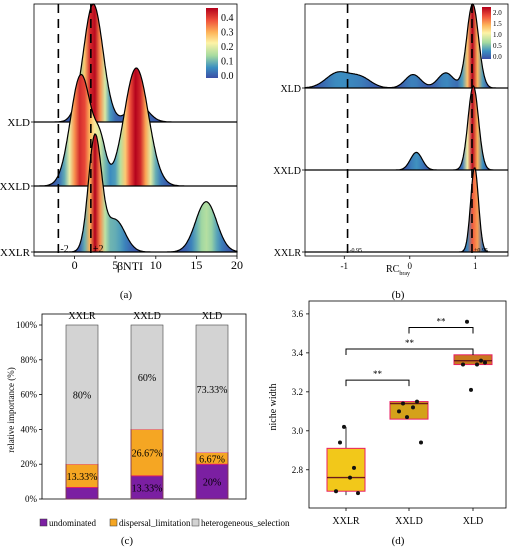  I want to click on bar-XLD-heterogeneous_selection, so click(212, 389).